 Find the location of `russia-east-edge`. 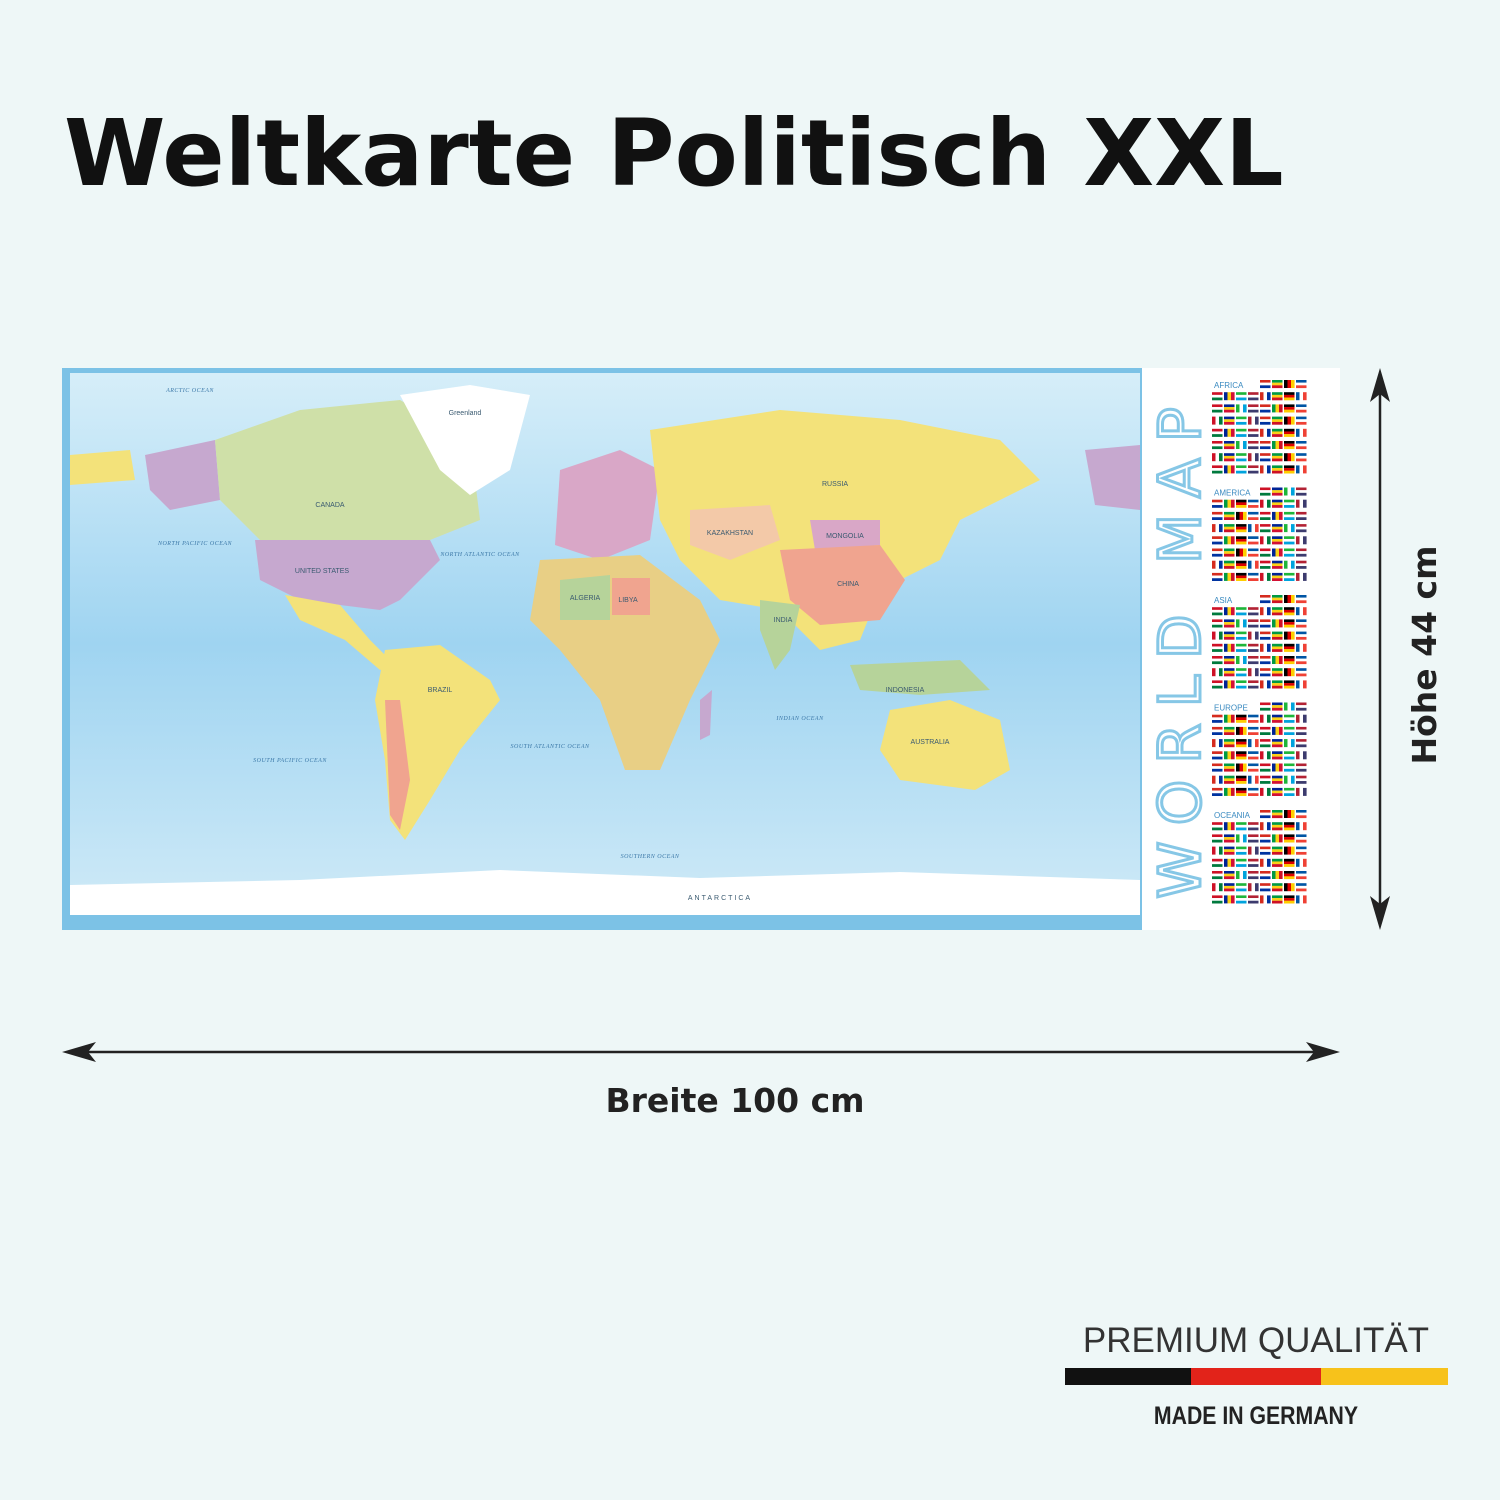

russia-east-edge is located at coordinates (1112, 477).